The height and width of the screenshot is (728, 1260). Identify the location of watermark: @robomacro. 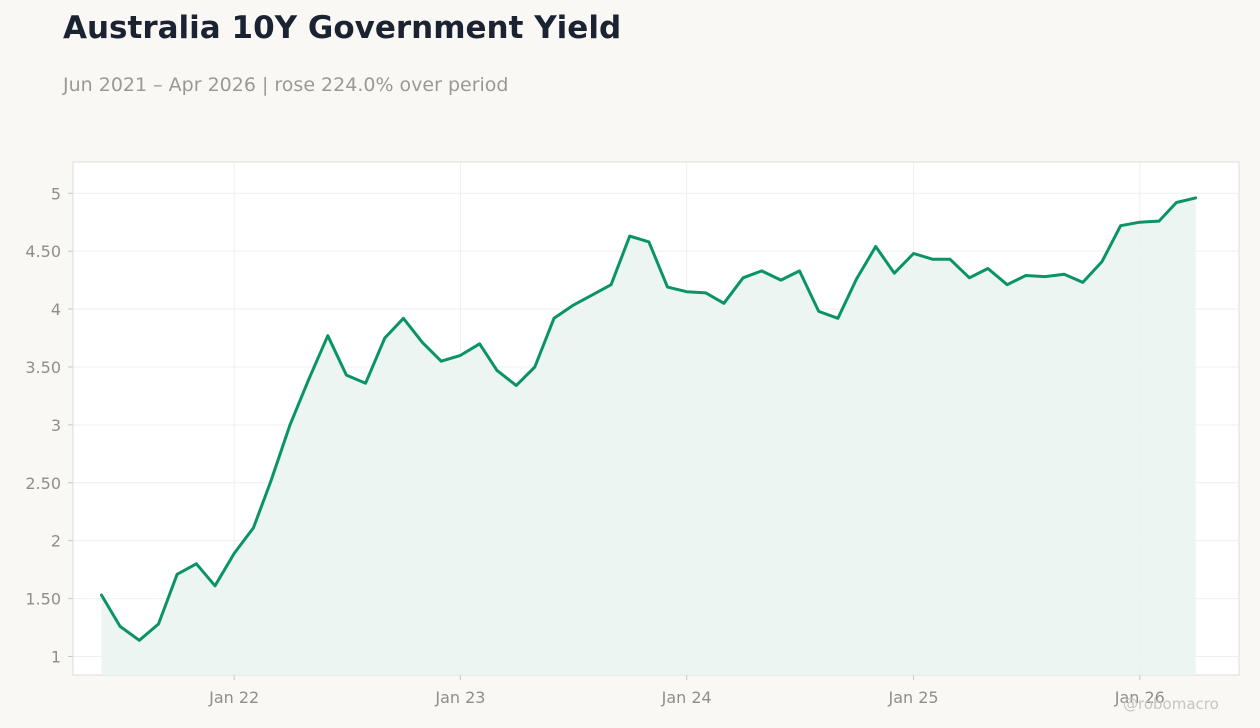
(1171, 704).